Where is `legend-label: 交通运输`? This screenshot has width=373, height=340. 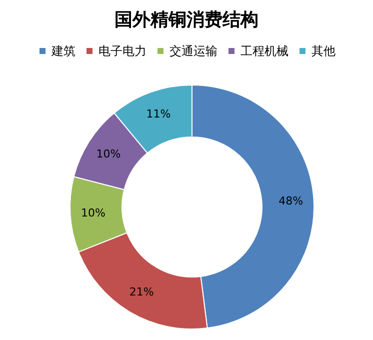
legend-label: 交通运输 is located at coordinates (194, 51).